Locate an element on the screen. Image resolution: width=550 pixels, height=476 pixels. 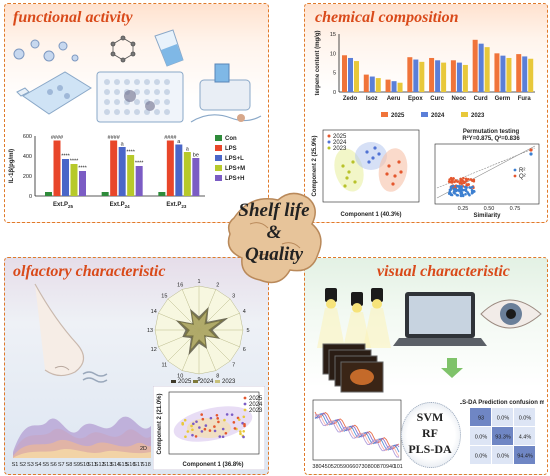
y-tick-label: 15 is located at coordinates (333, 35).